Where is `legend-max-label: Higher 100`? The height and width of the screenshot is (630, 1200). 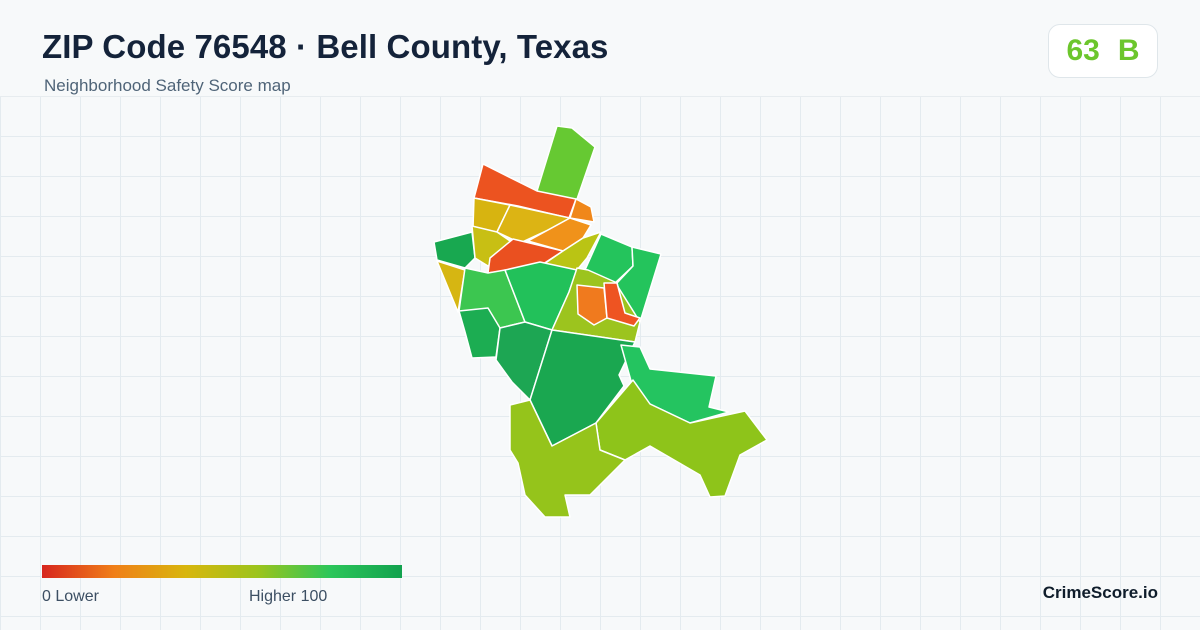 legend-max-label: Higher 100 is located at coordinates (288, 596).